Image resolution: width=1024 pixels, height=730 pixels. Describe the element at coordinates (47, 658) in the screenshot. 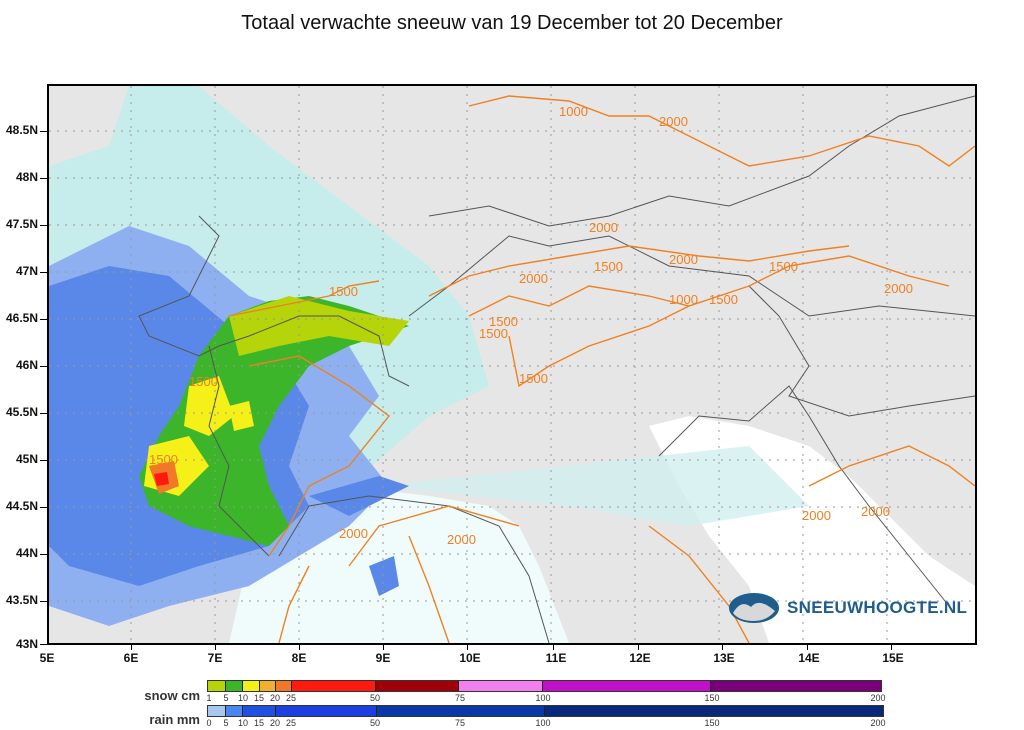

I see `lon-label: 5E` at that location.